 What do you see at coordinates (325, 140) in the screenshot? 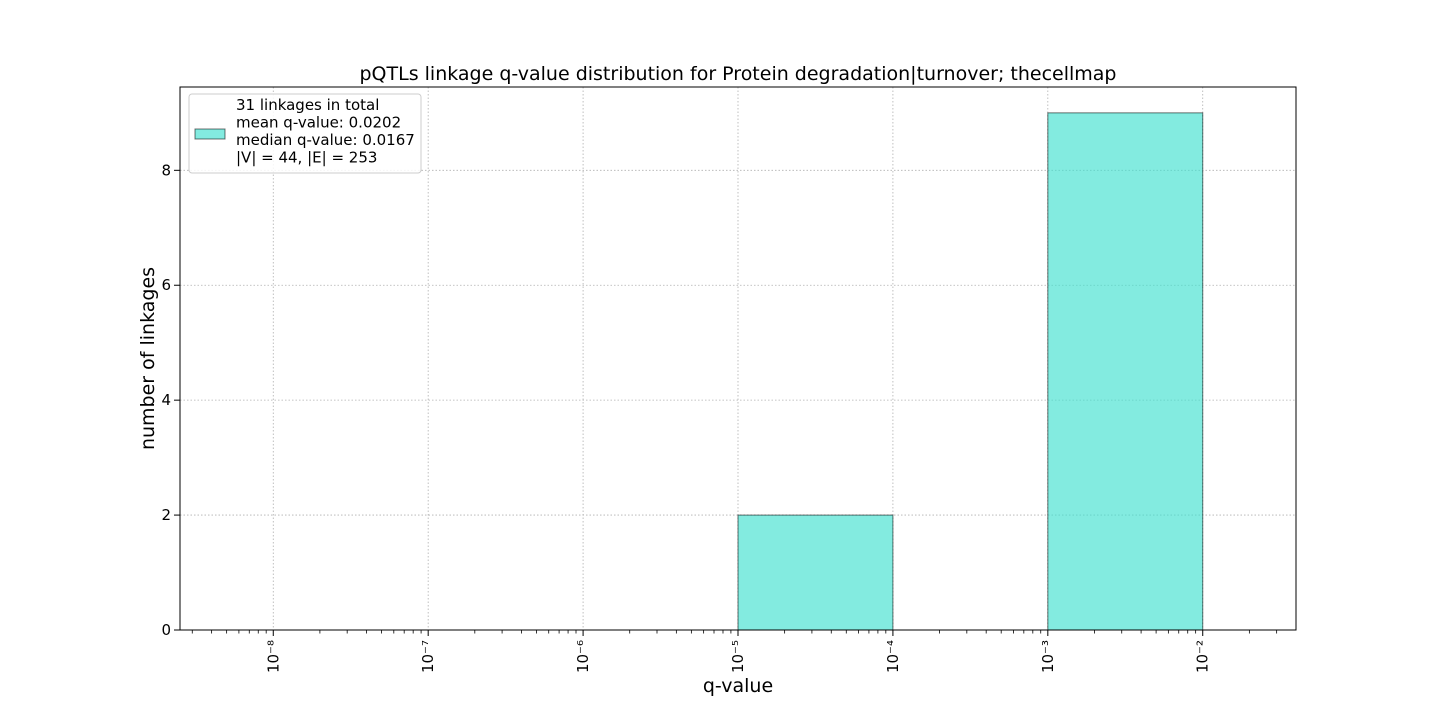
I see `legend-line: median q-value: 0.0167` at bounding box center [325, 140].